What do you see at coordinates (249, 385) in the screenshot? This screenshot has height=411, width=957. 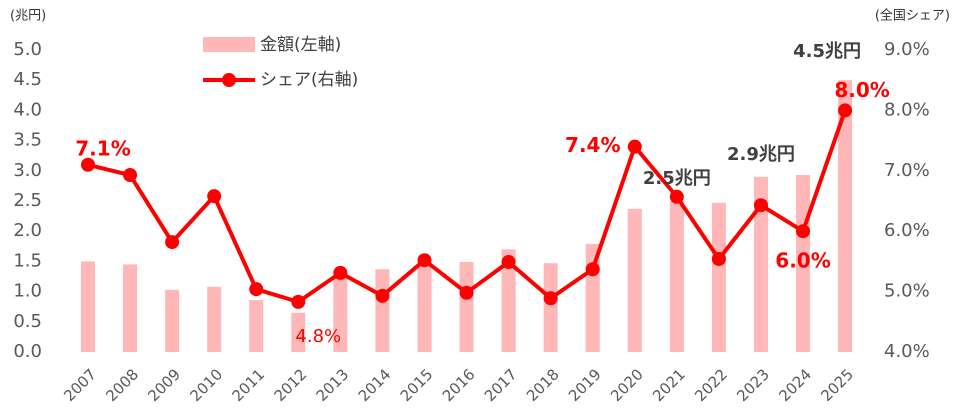 I see `x-tick-label: 2011` at bounding box center [249, 385].